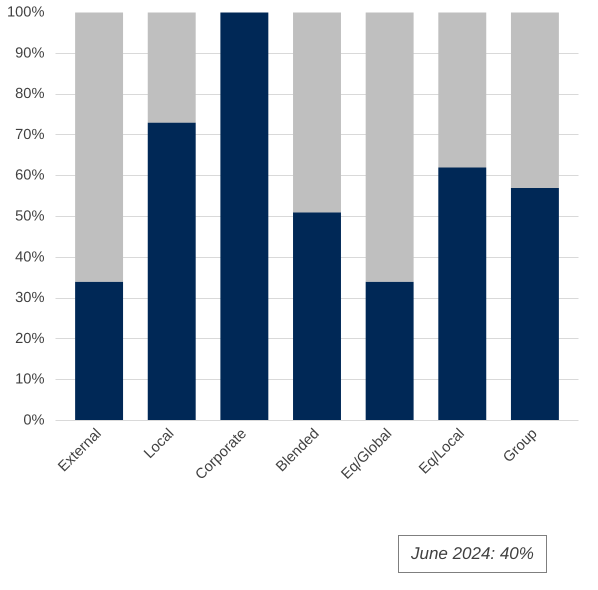 The height and width of the screenshot is (590, 598). I want to click on y-tick-label: 20%, so click(30, 338).